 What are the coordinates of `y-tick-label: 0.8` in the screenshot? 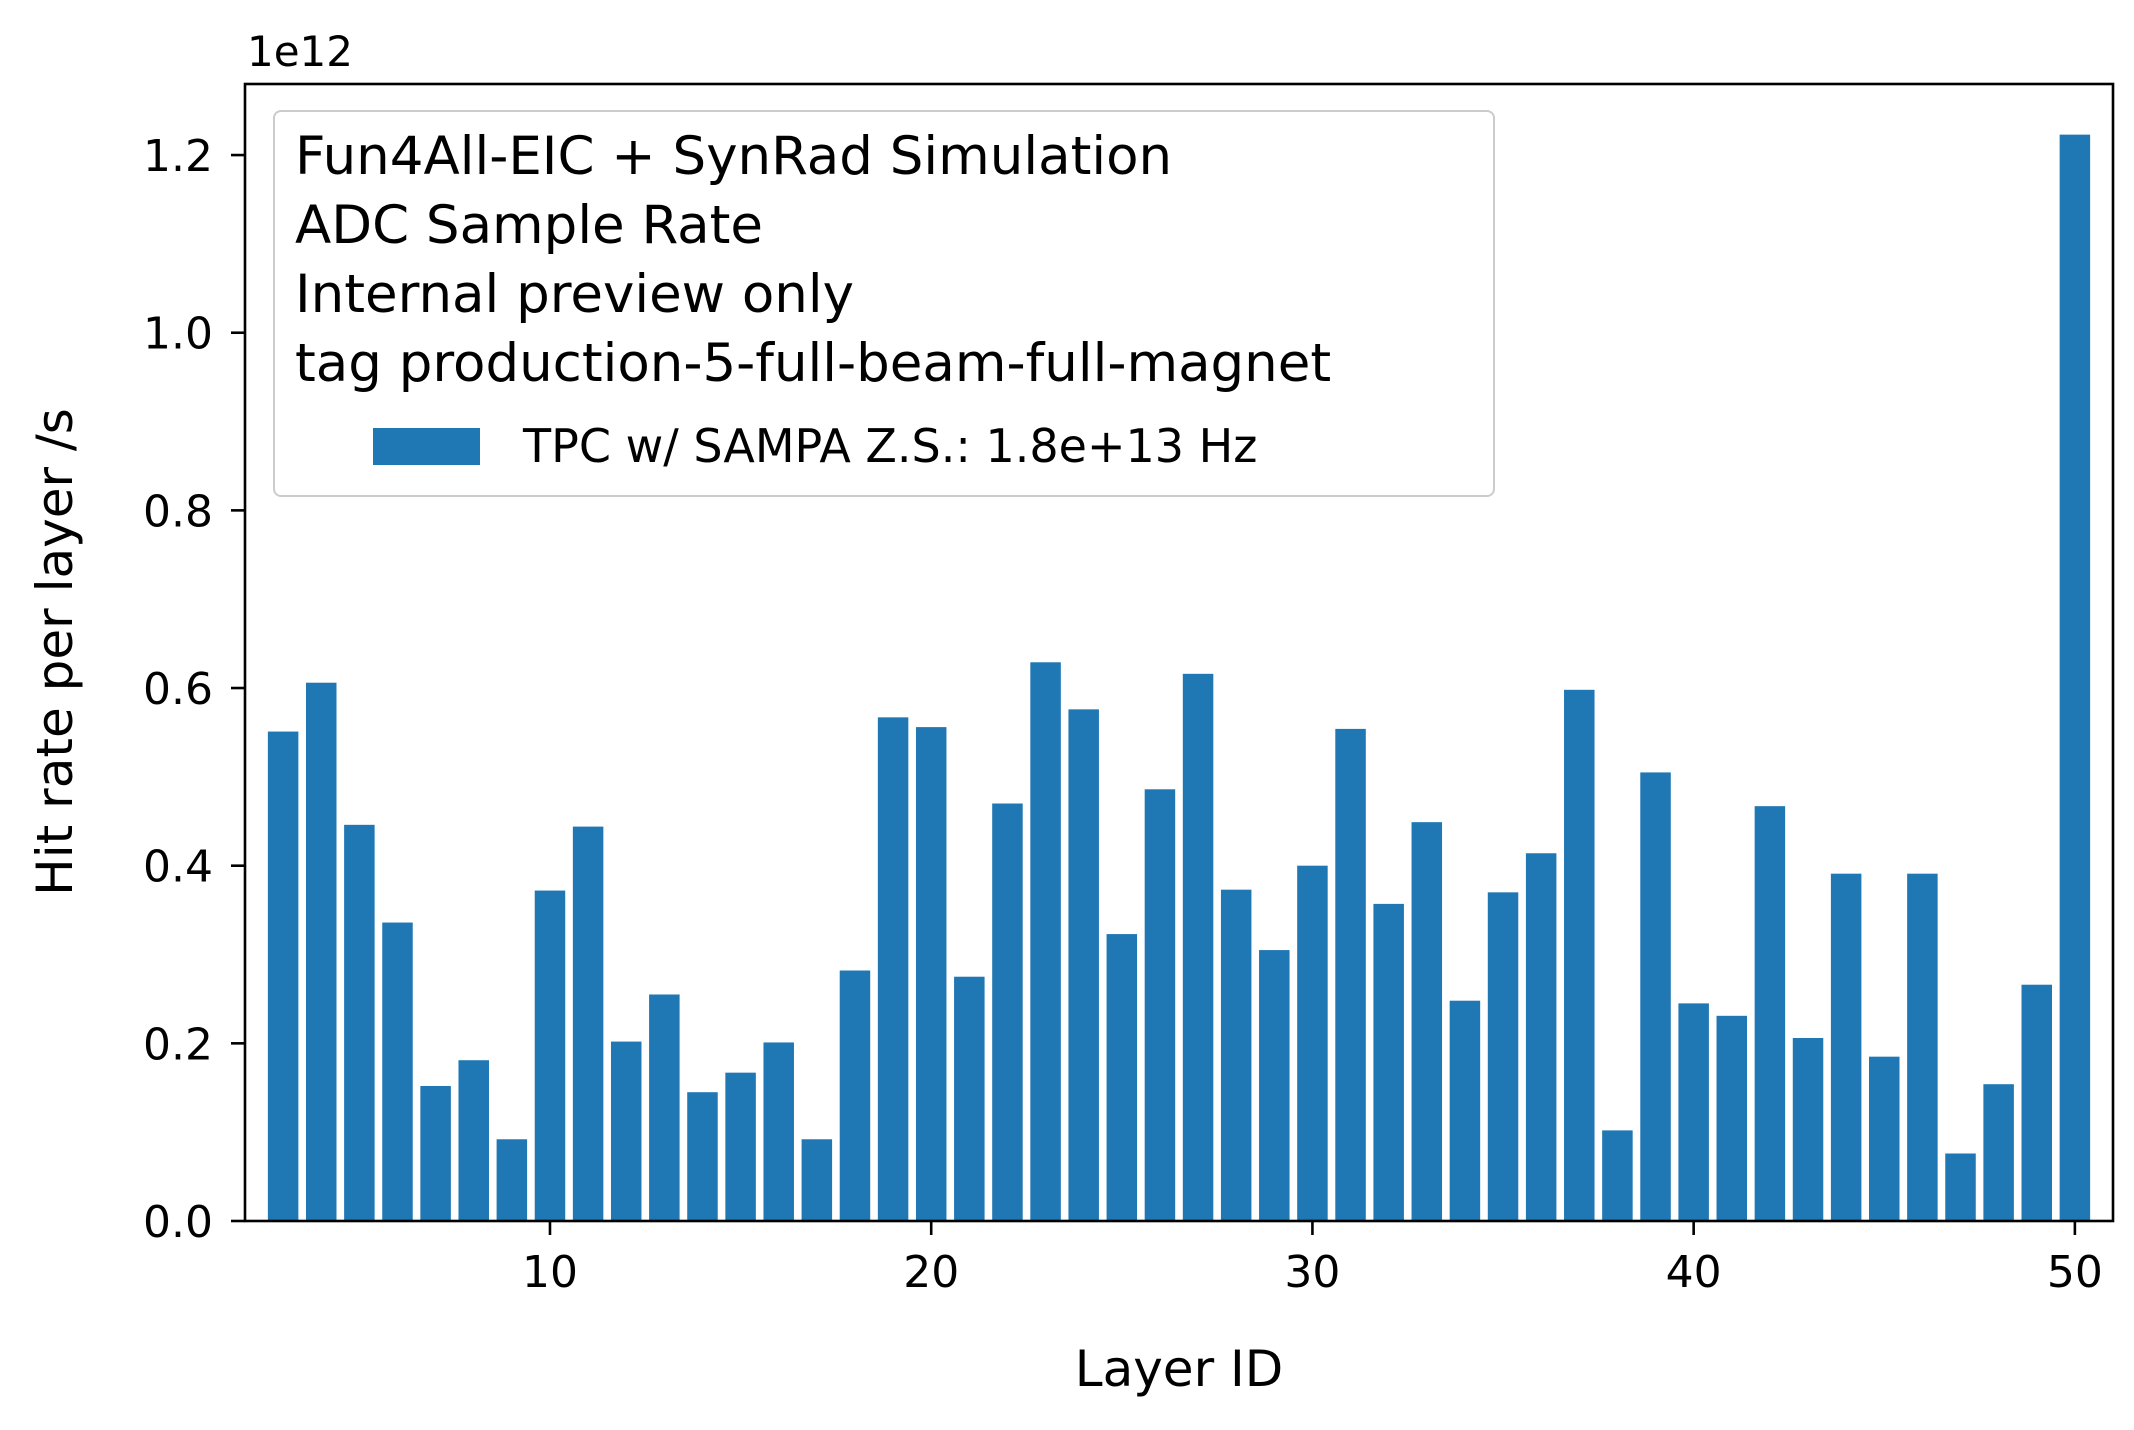 It's located at (178, 511).